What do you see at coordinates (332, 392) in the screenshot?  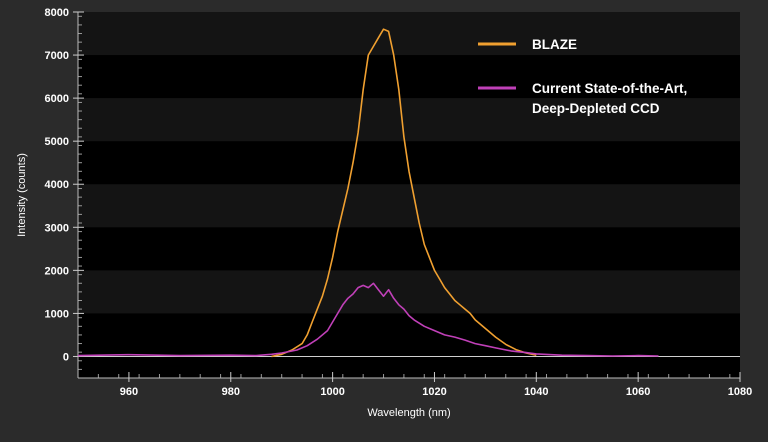 I see `x-tick-label: 1000` at bounding box center [332, 392].